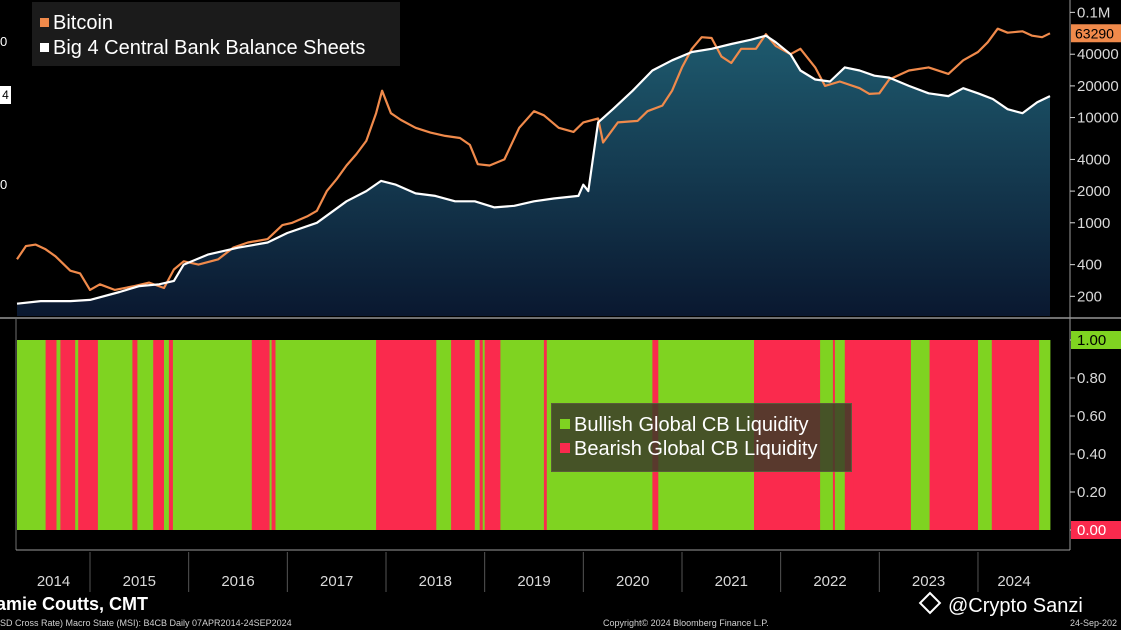  What do you see at coordinates (1095, 435) in the screenshot?
I see `y-axis-lower: 1.00 0.80 0.60 0.40 0.20 0.00` at bounding box center [1095, 435].